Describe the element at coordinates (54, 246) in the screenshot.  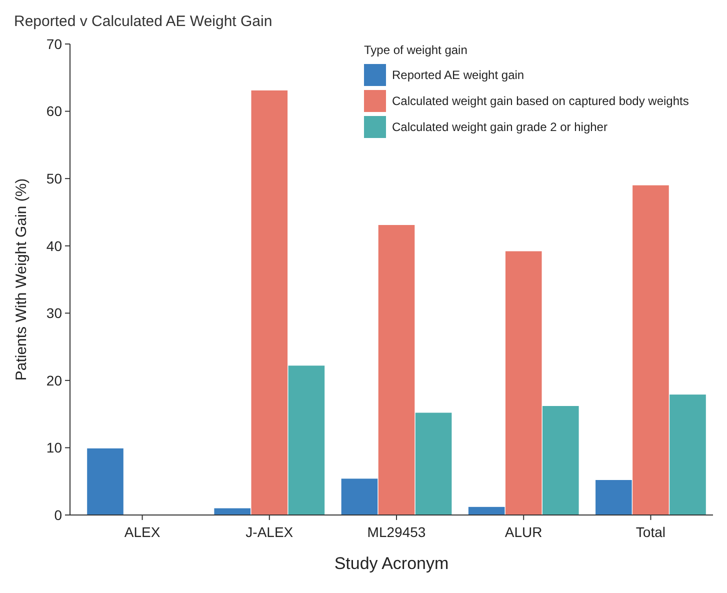
I see `y-tick-label: 40` at that location.